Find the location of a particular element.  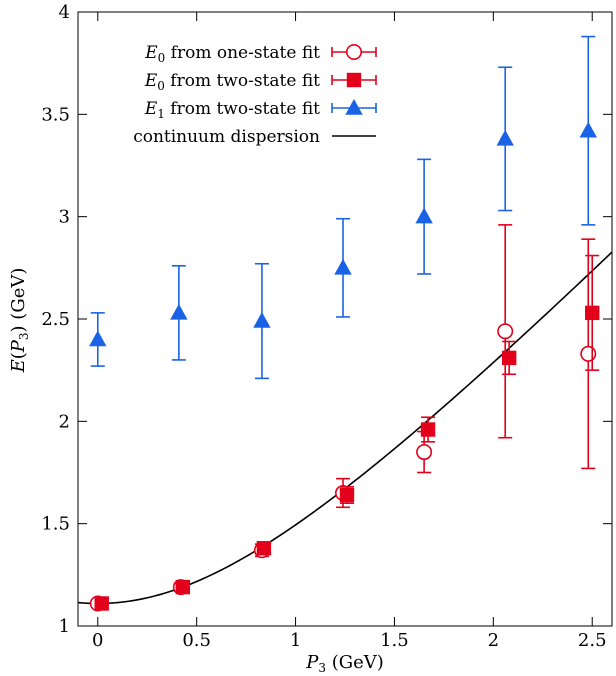

y-tick-label: 4 is located at coordinates (64, 12).